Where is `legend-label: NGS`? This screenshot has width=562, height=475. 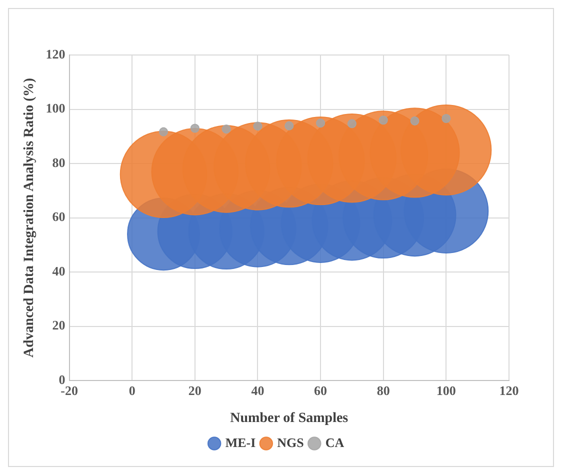
legend-label: NGS is located at coordinates (290, 442).